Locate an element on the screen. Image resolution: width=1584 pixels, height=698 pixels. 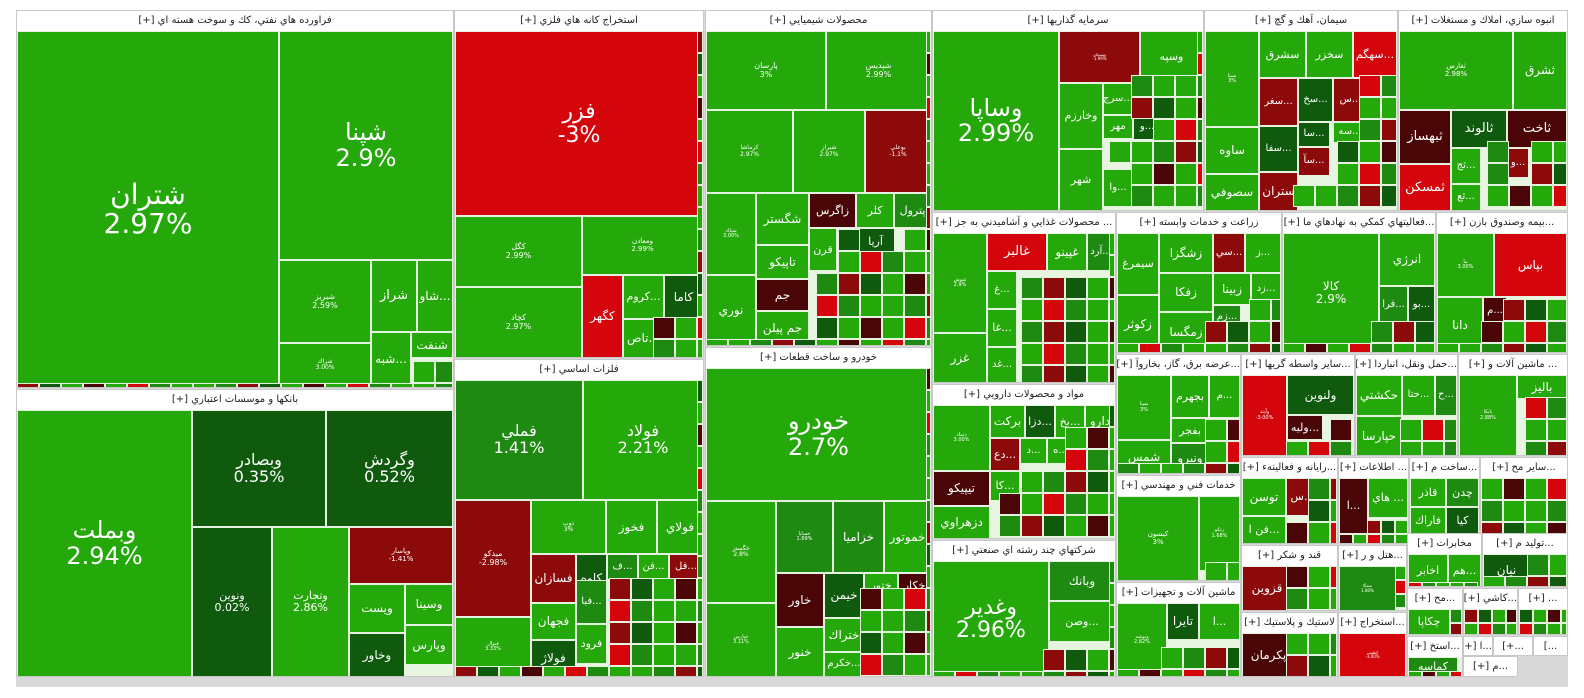
sector-header-expand: مخابرات [+] is located at coordinates (1444, 544).